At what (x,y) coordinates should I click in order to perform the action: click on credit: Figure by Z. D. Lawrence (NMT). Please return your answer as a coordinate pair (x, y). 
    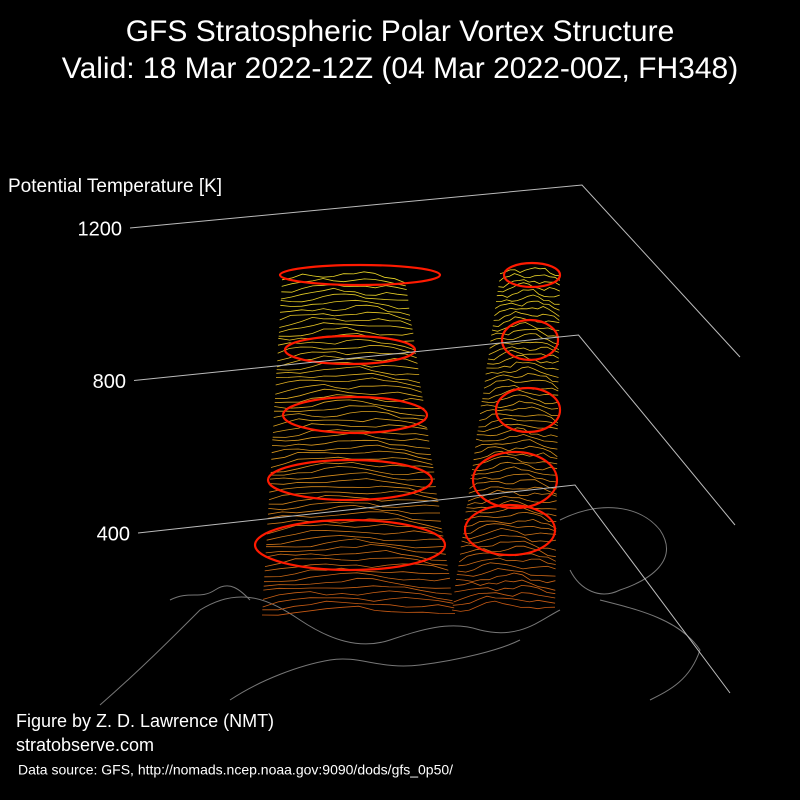
    Looking at the image, I should click on (145, 721).